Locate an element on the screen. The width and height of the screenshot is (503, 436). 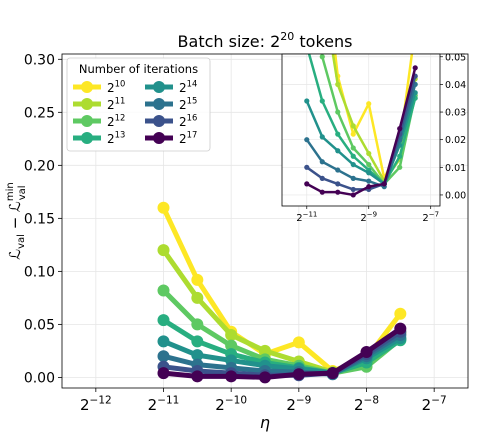
legend-title: Number of iterations is located at coordinates (138, 69).